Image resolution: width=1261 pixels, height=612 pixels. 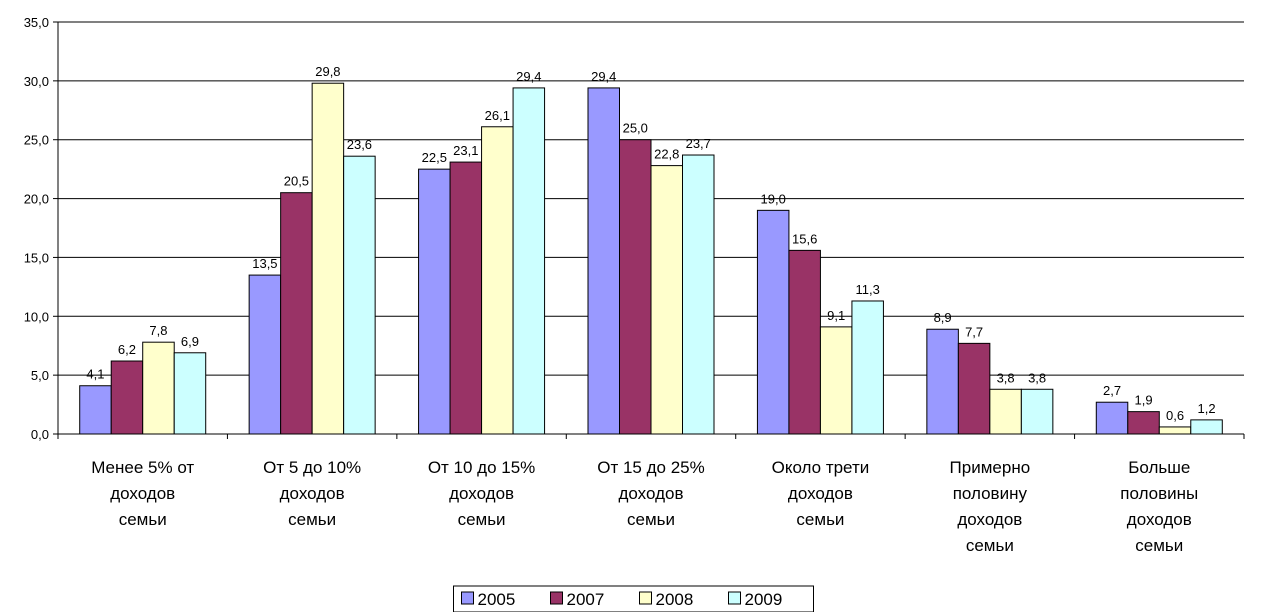 What do you see at coordinates (764, 599) in the screenshot?
I see `legend-label-2009: 2009` at bounding box center [764, 599].